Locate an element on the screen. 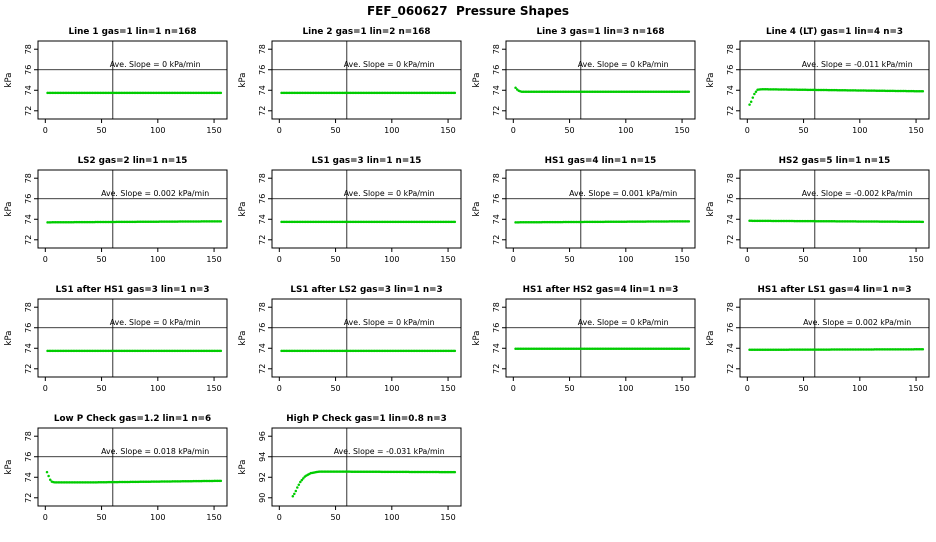 The height and width of the screenshot is (542, 936). plot-title: HS1 after LS1 gas=4 lin=1 n=3 is located at coordinates (835, 290).